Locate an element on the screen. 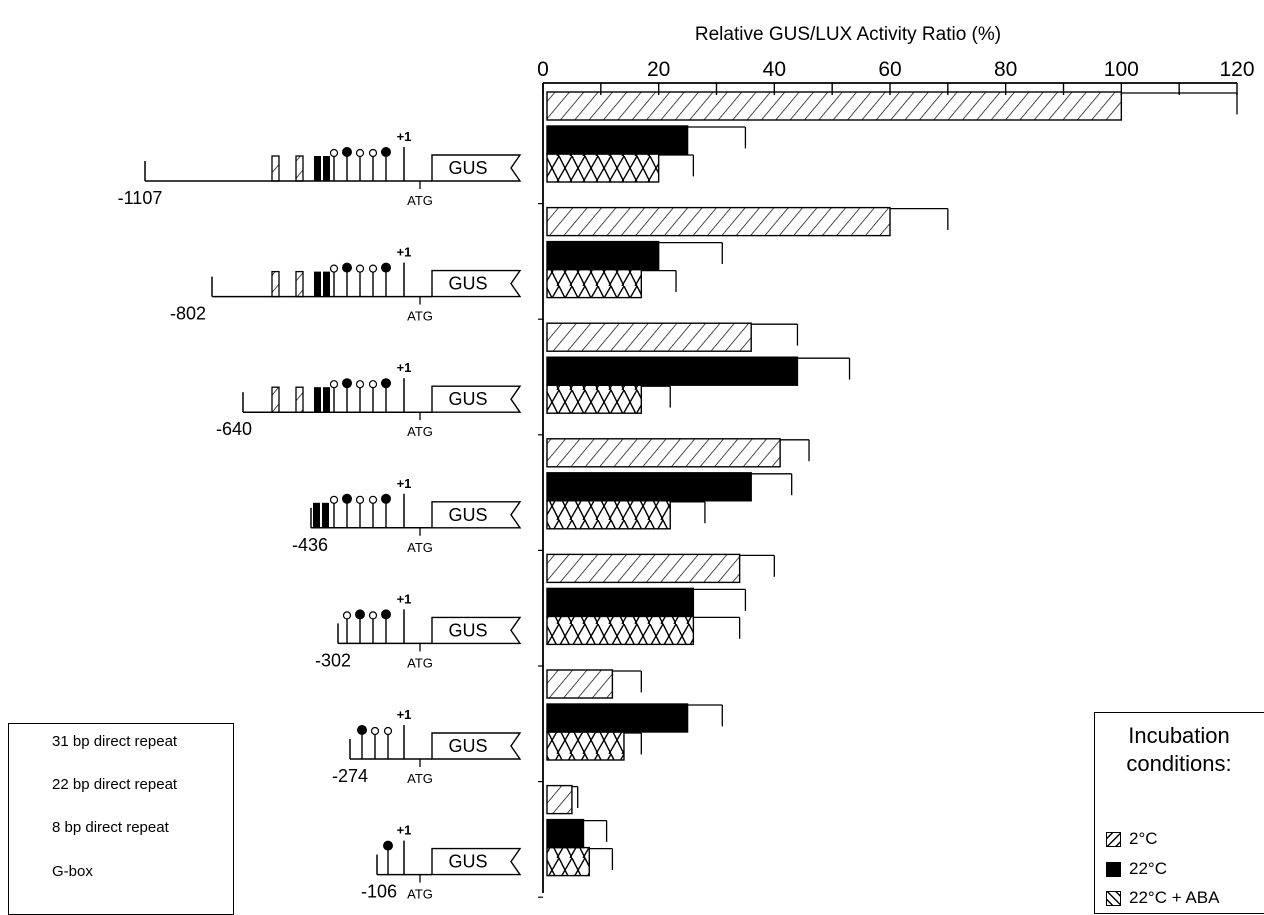 The image size is (1264, 915). condition-item-2c: 2°C is located at coordinates (1132, 839).